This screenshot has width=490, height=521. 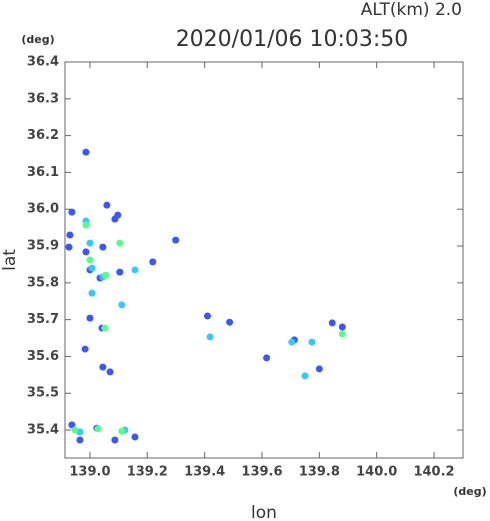 What do you see at coordinates (43, 209) in the screenshot?
I see `y-tick-label: 36.0` at bounding box center [43, 209].